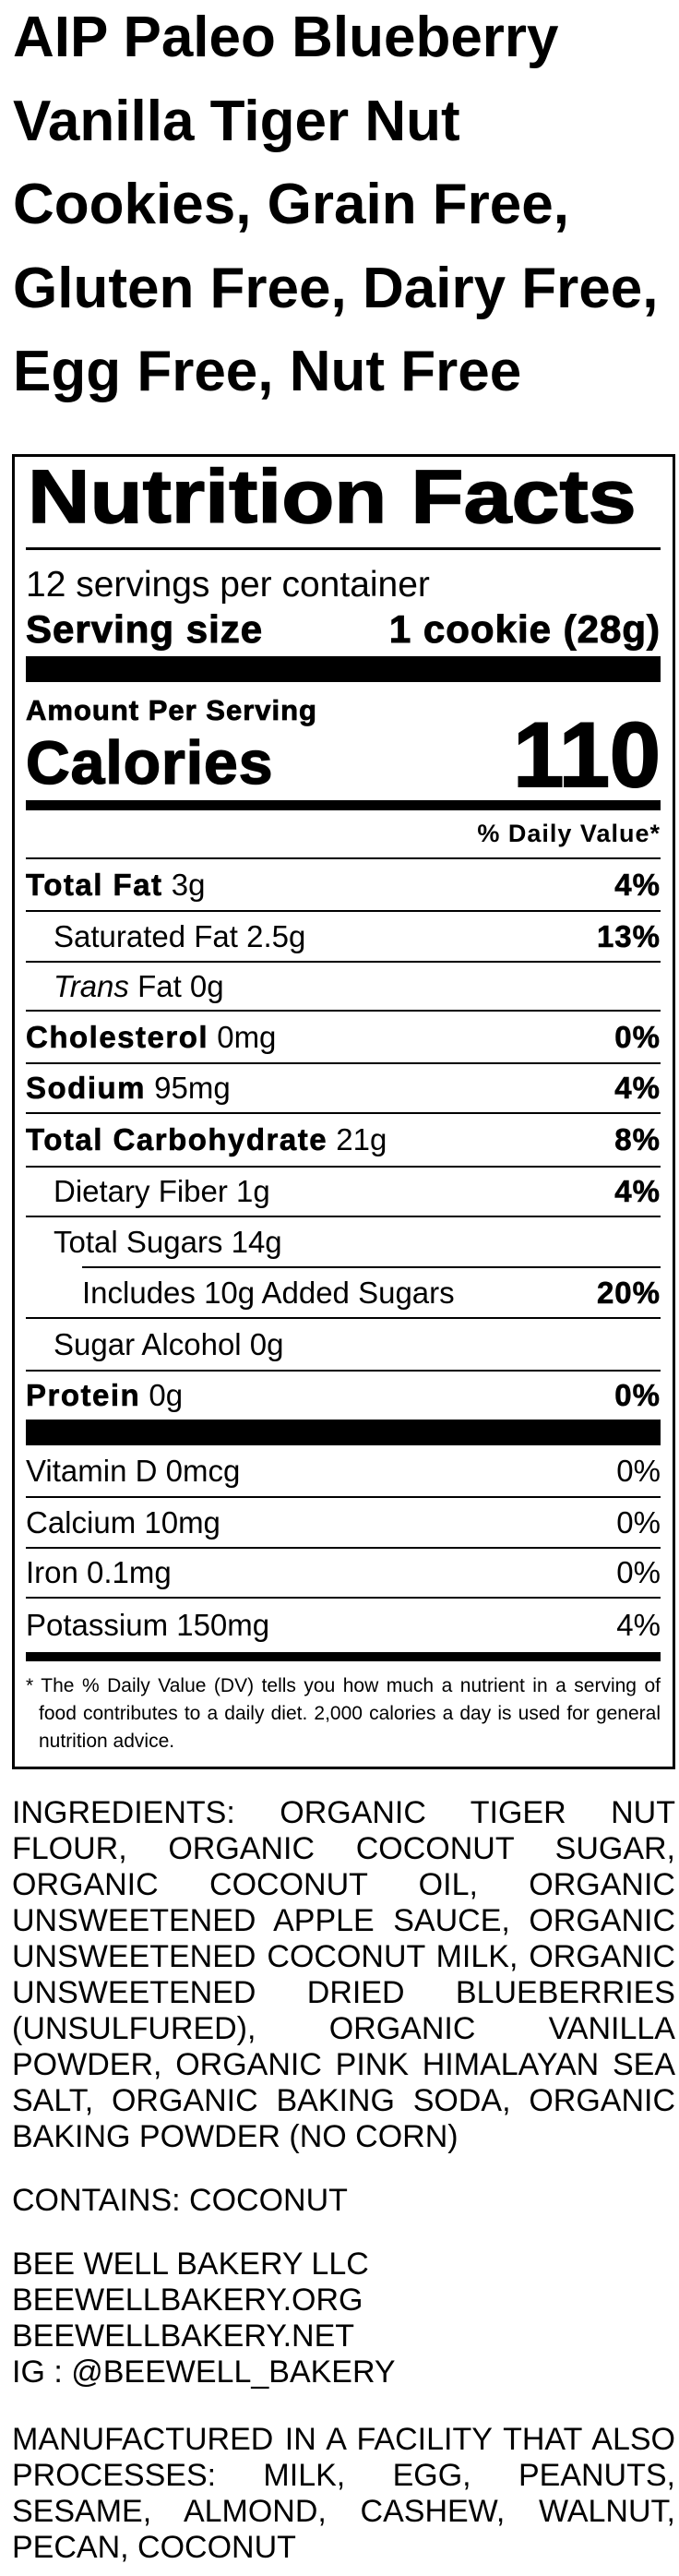 The height and width of the screenshot is (2576, 679). I want to click on facility-line: PROCESSES: MILK, EGG, PEANUTS,, so click(343, 2475).